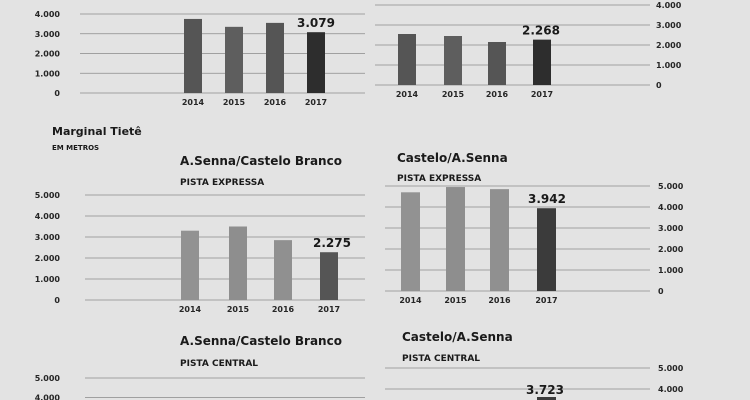 The height and width of the screenshot is (400, 750). What do you see at coordinates (541, 31) in the screenshot?
I see `data-label: 2.268` at bounding box center [541, 31].